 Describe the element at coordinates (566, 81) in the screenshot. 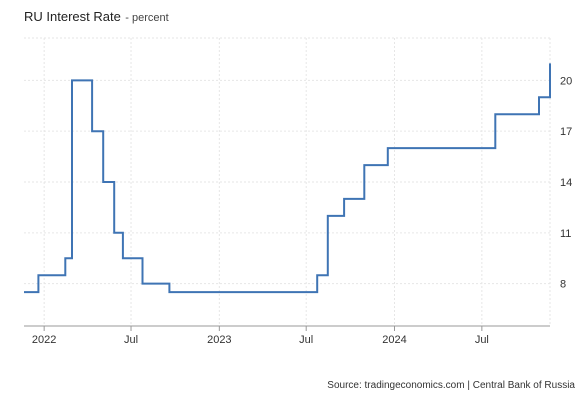

I see `y-tick-label: 20` at that location.